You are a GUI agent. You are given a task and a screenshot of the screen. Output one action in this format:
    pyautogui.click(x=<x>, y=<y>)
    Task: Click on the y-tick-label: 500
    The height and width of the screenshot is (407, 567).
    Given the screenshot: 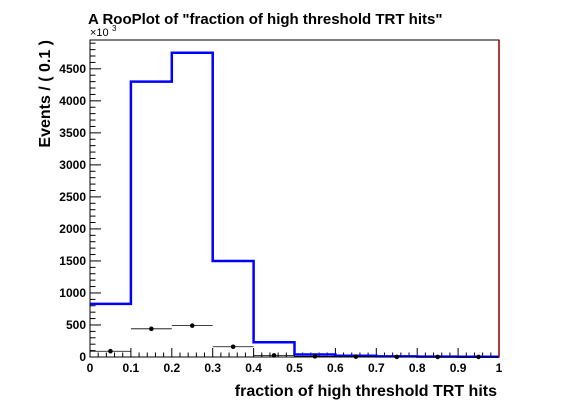 What is the action you would take?
    pyautogui.click(x=76, y=325)
    